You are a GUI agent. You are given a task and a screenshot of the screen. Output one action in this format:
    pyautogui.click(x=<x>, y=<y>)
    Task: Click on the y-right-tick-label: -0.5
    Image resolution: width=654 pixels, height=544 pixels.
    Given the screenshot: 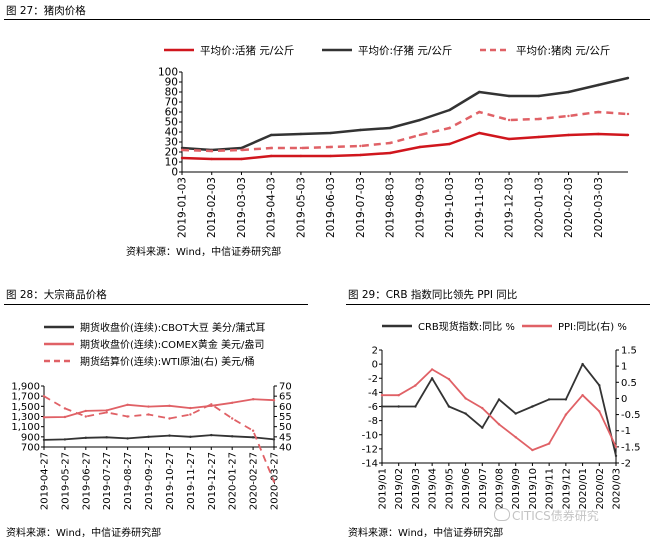 What is the action you would take?
    pyautogui.click(x=631, y=415)
    